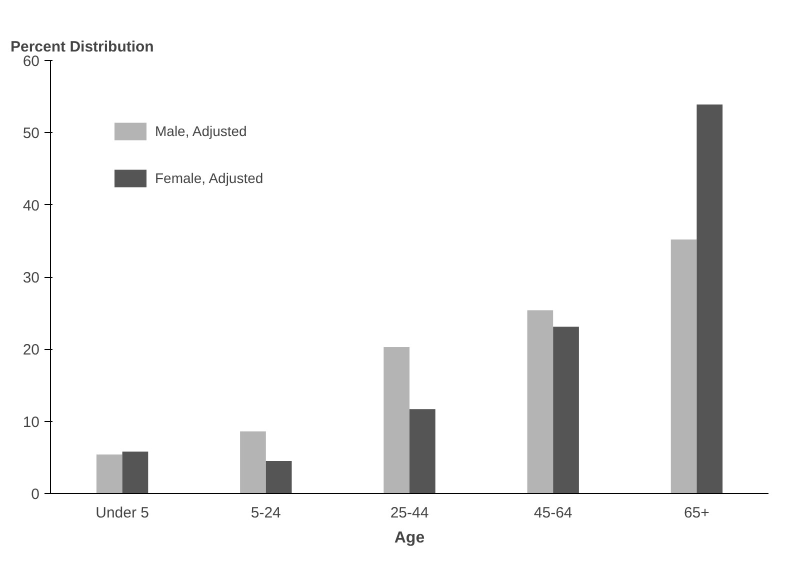 The image size is (788, 563). Describe the element at coordinates (209, 178) in the screenshot. I see `legend-label: Female, Adjusted` at that location.